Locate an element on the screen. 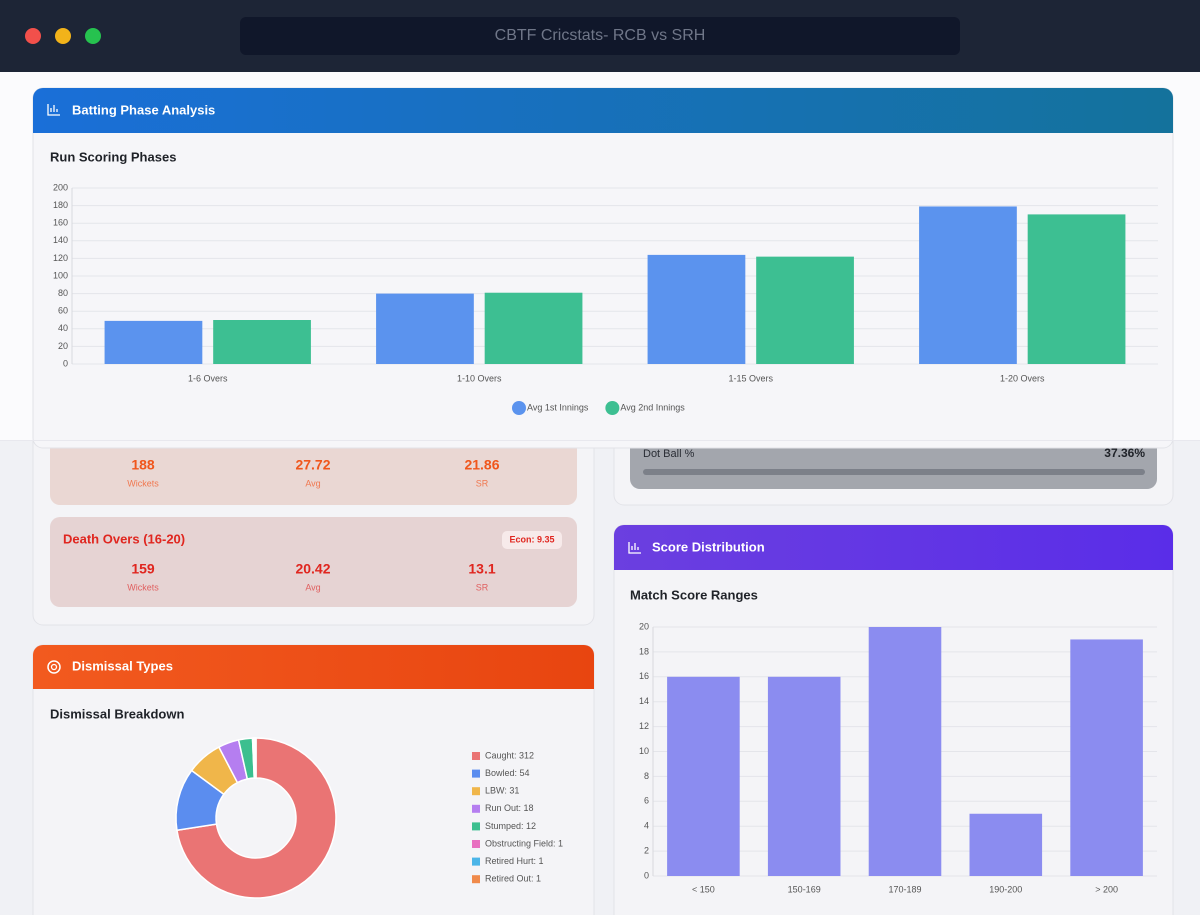 Image resolution: width=1200 pixels, height=915 pixels. legend-label: Retired Hurt: 1 is located at coordinates (514, 861).